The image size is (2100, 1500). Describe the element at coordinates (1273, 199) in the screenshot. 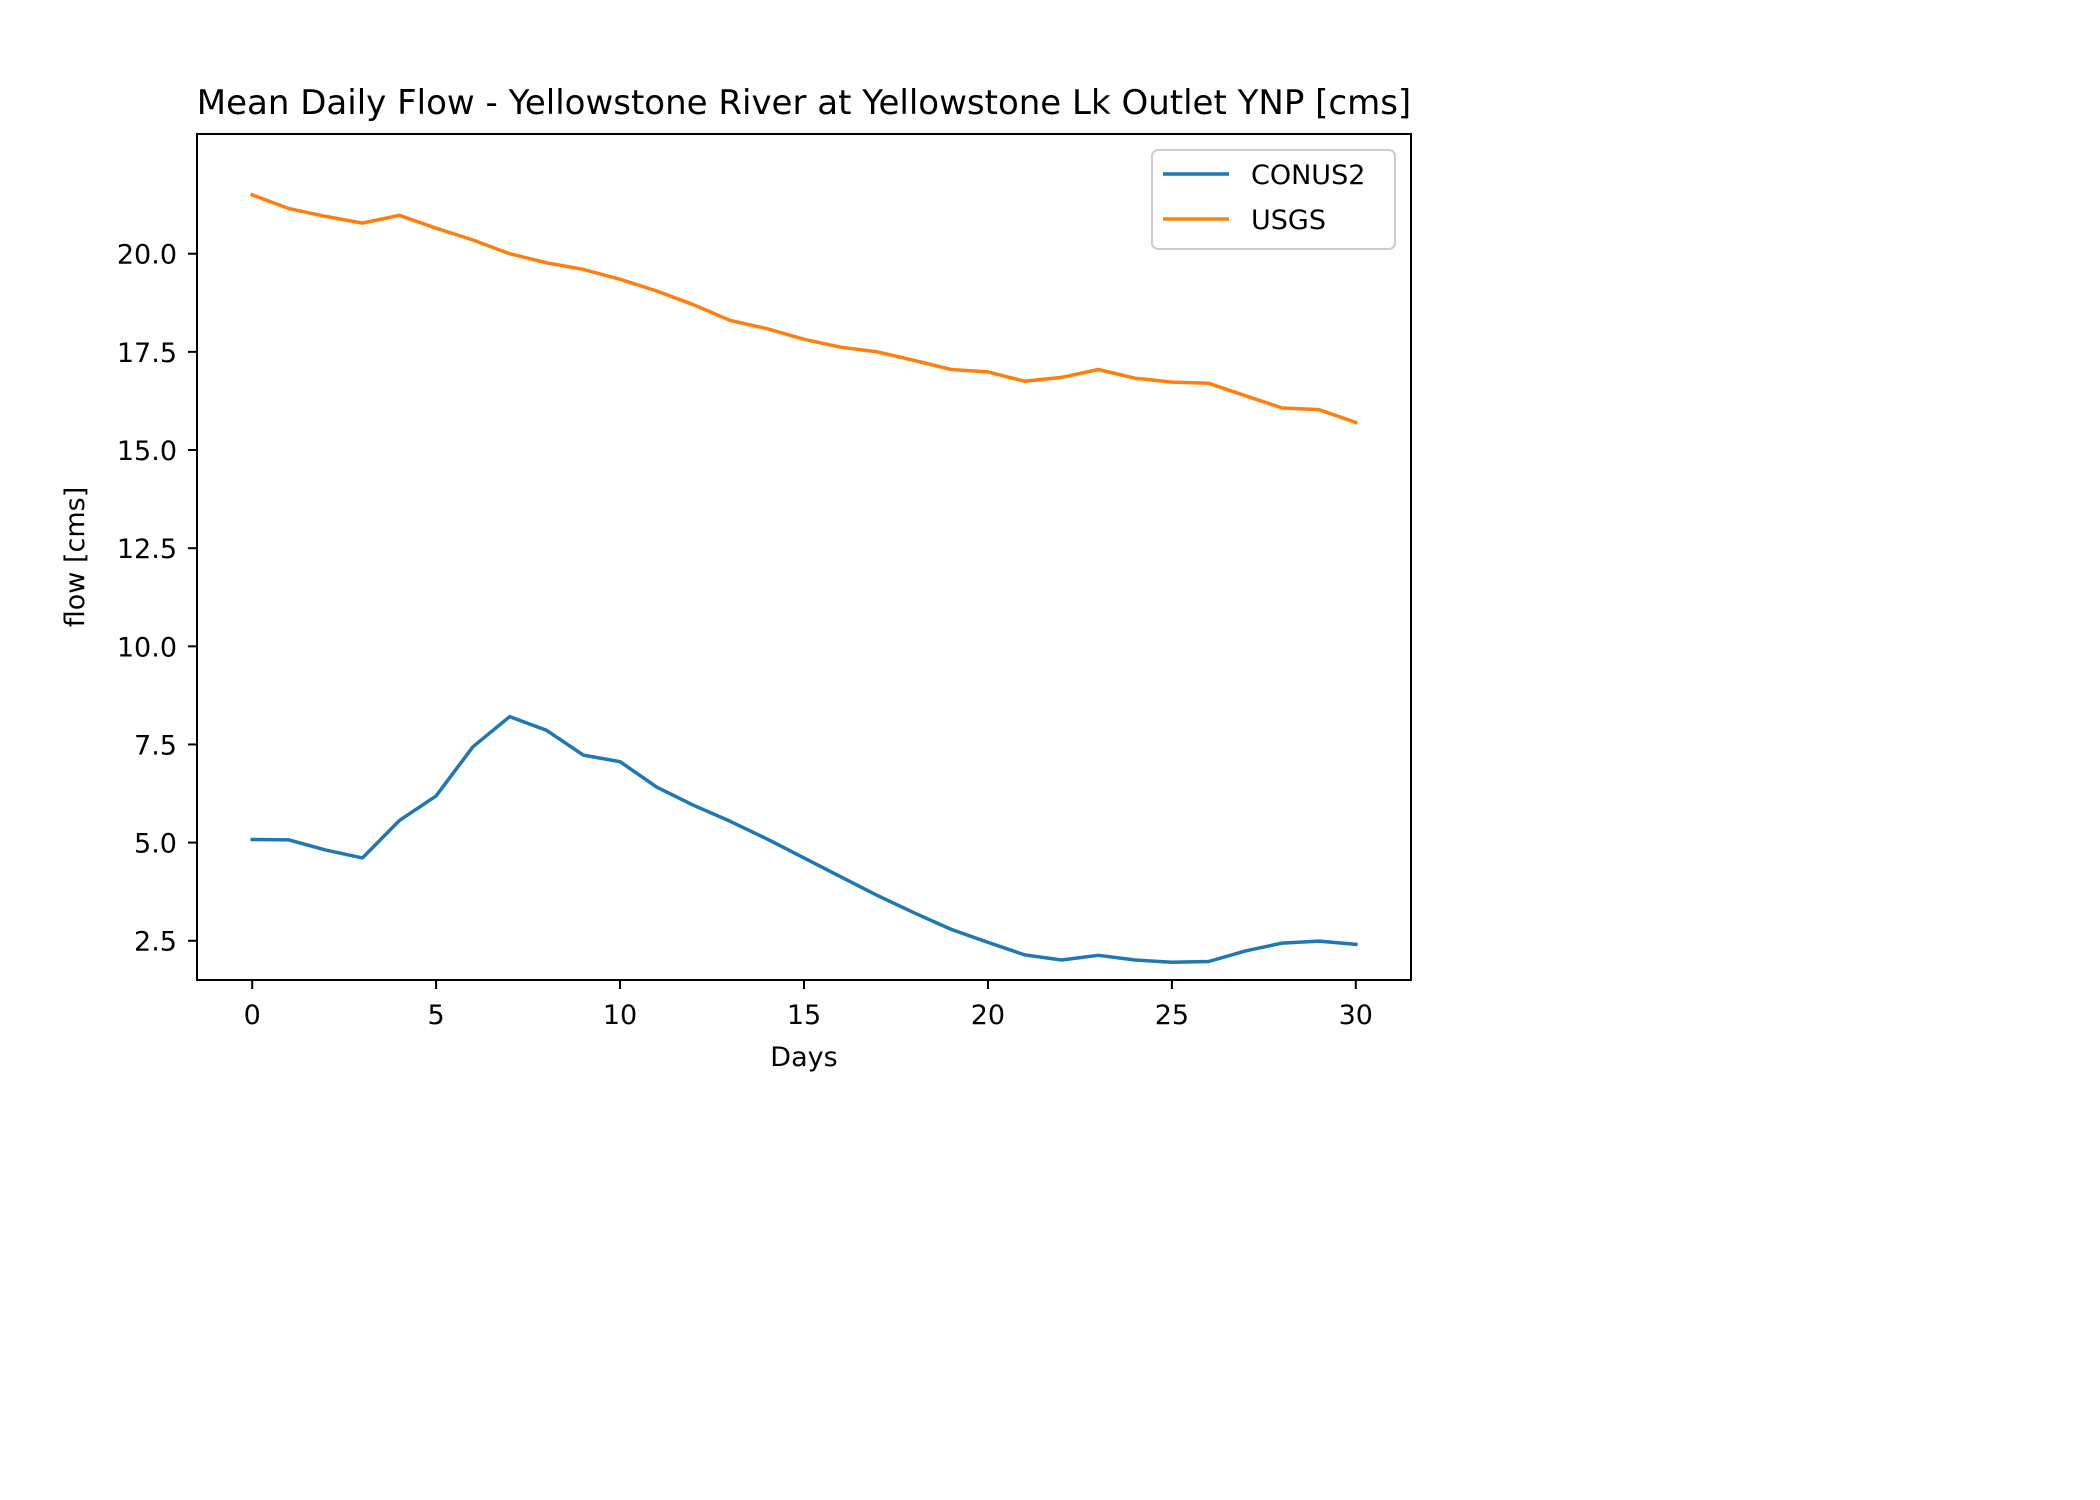

I see `legend: CONUS2 USGS` at that location.